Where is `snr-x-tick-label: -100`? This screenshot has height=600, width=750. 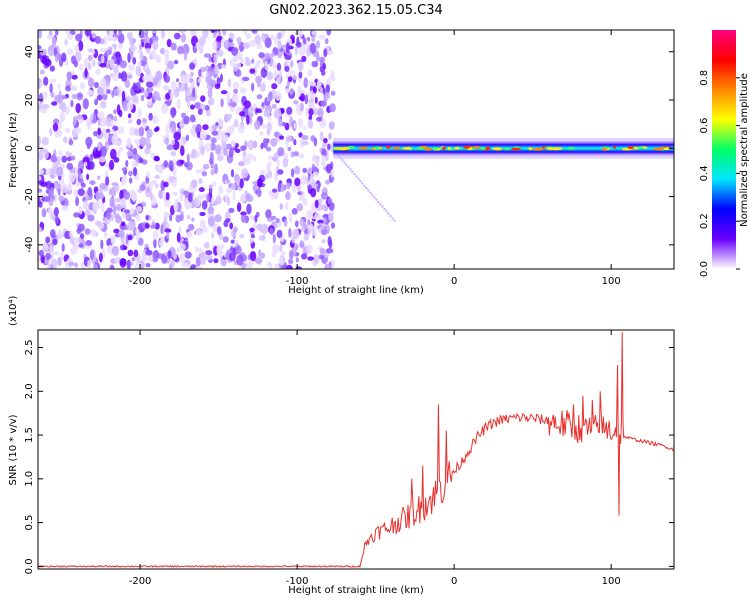
snr-x-tick-label: -100 is located at coordinates (297, 581).